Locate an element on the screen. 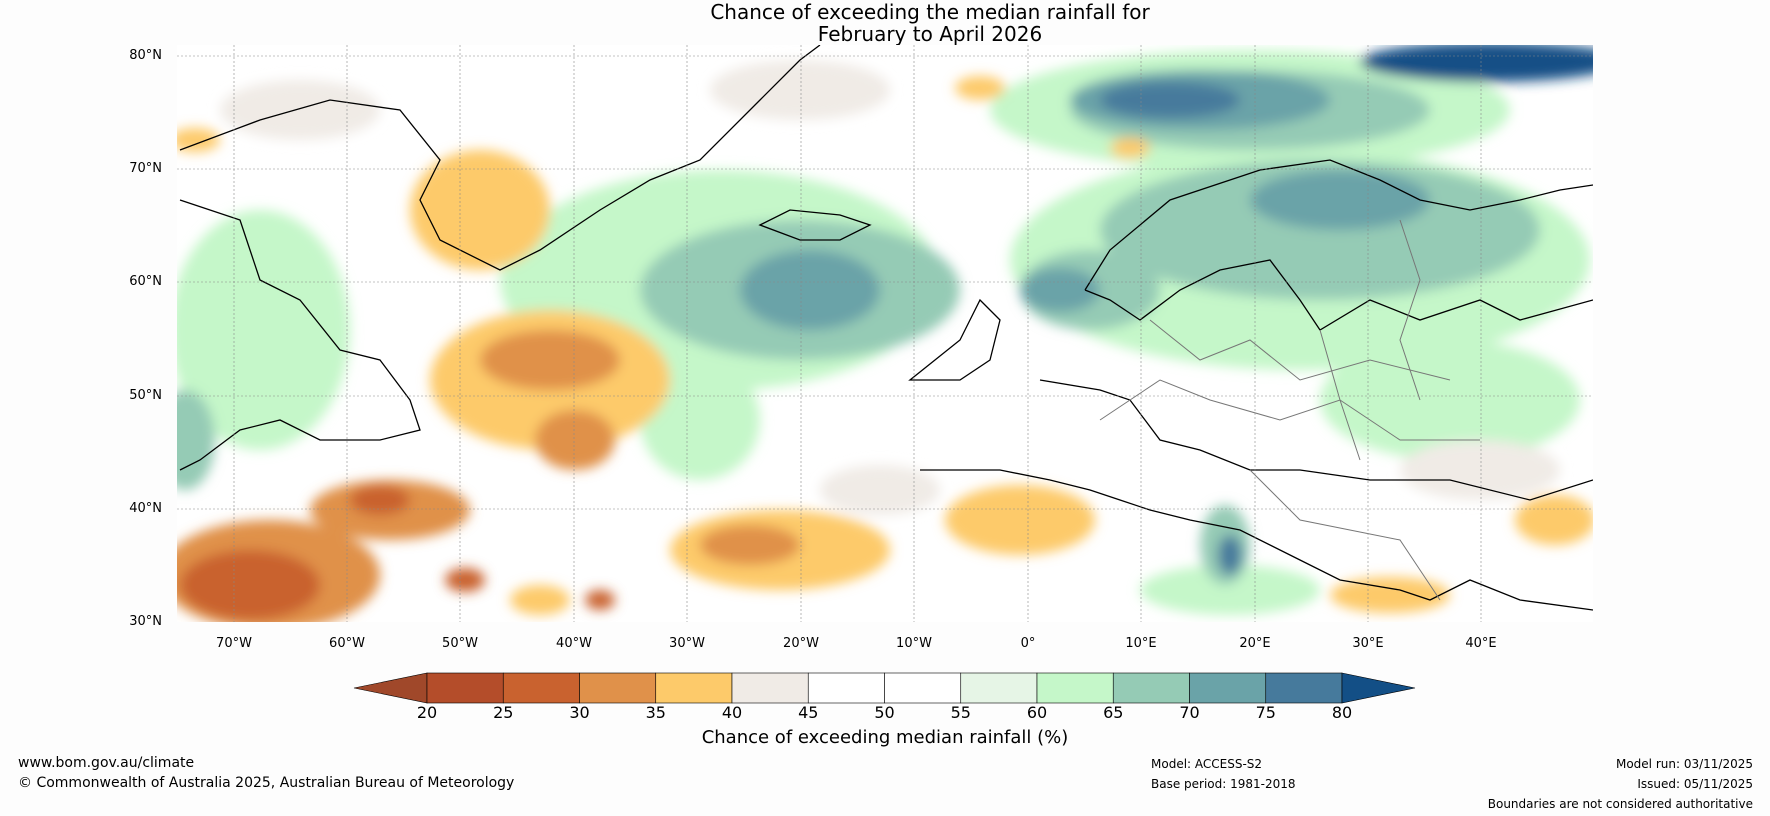 Image resolution: width=1770 pixels, height=816 pixels. colorbar-tick-label: 20 is located at coordinates (427, 712).